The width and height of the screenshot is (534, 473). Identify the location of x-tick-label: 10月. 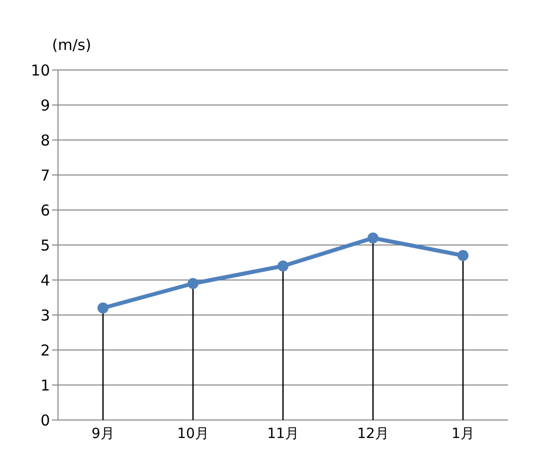
(193, 434).